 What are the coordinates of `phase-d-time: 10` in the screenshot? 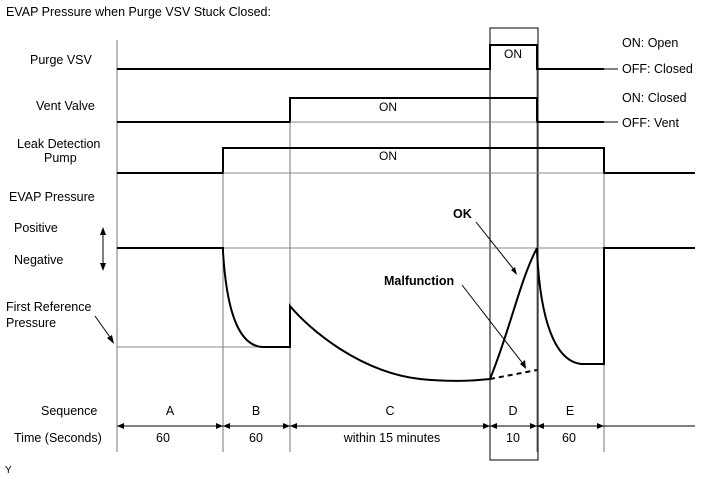 It's located at (513, 438).